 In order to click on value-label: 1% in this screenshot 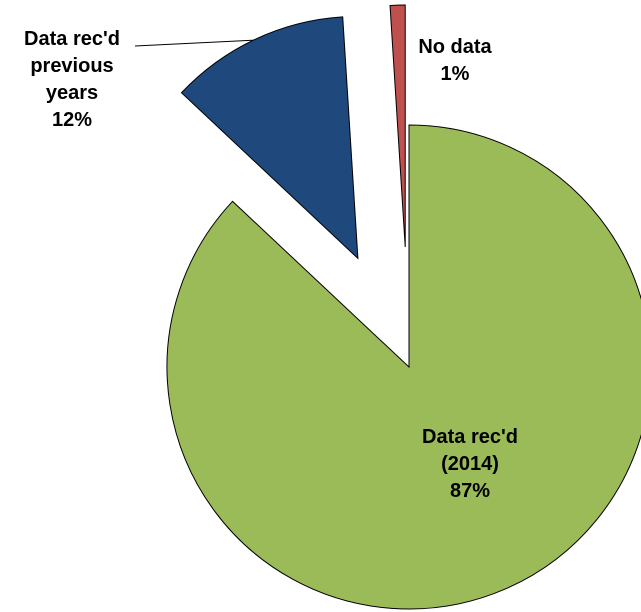, I will do `click(455, 74)`.